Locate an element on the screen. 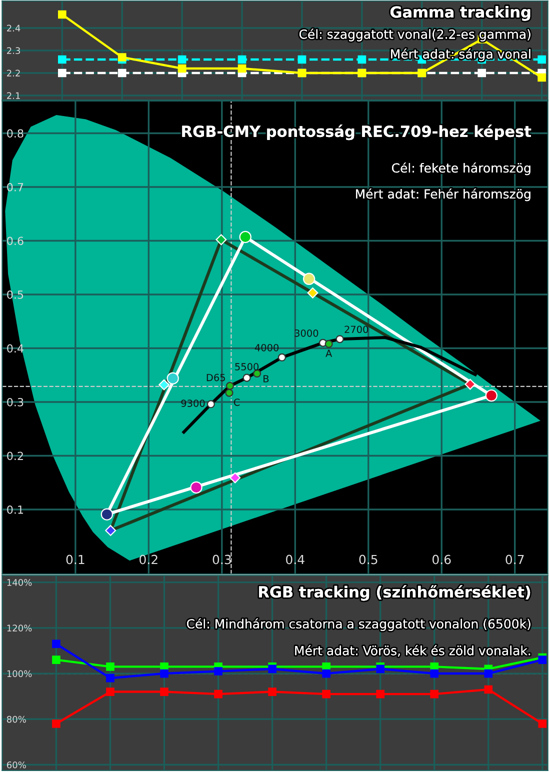  text: RGB-CMY pontosság REC.709-hez képest is located at coordinates (357, 132).